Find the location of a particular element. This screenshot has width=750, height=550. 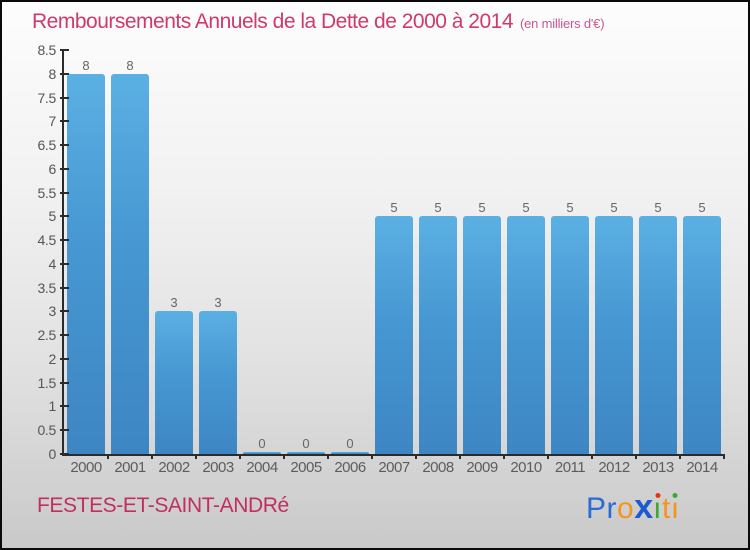

y-axis-tick-label: 0 is located at coordinates (52, 454).